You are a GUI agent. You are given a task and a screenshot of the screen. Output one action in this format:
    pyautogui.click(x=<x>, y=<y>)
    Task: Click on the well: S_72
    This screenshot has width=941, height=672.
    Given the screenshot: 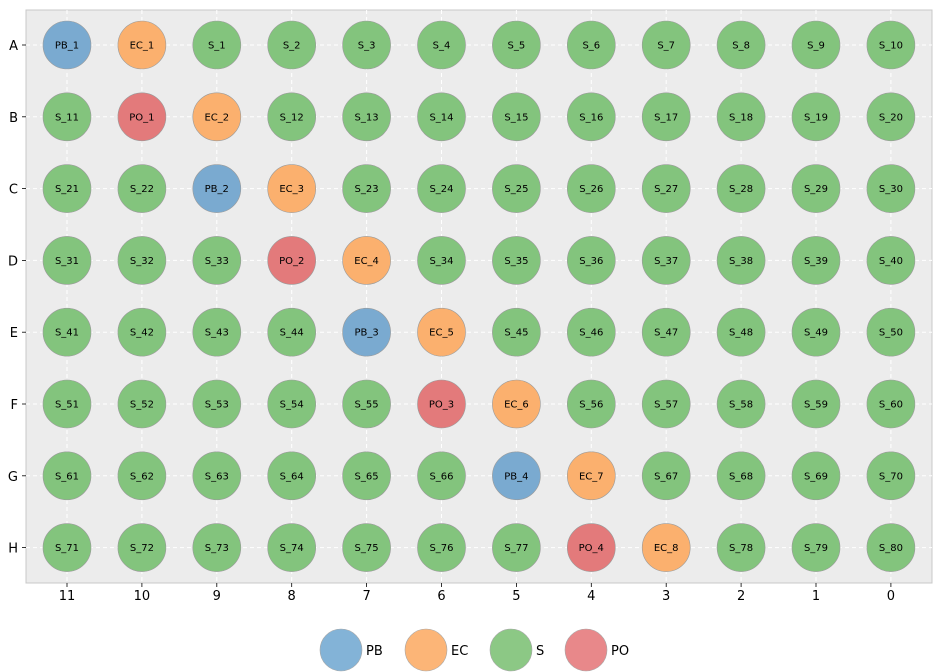 What is the action you would take?
    pyautogui.click(x=142, y=547)
    